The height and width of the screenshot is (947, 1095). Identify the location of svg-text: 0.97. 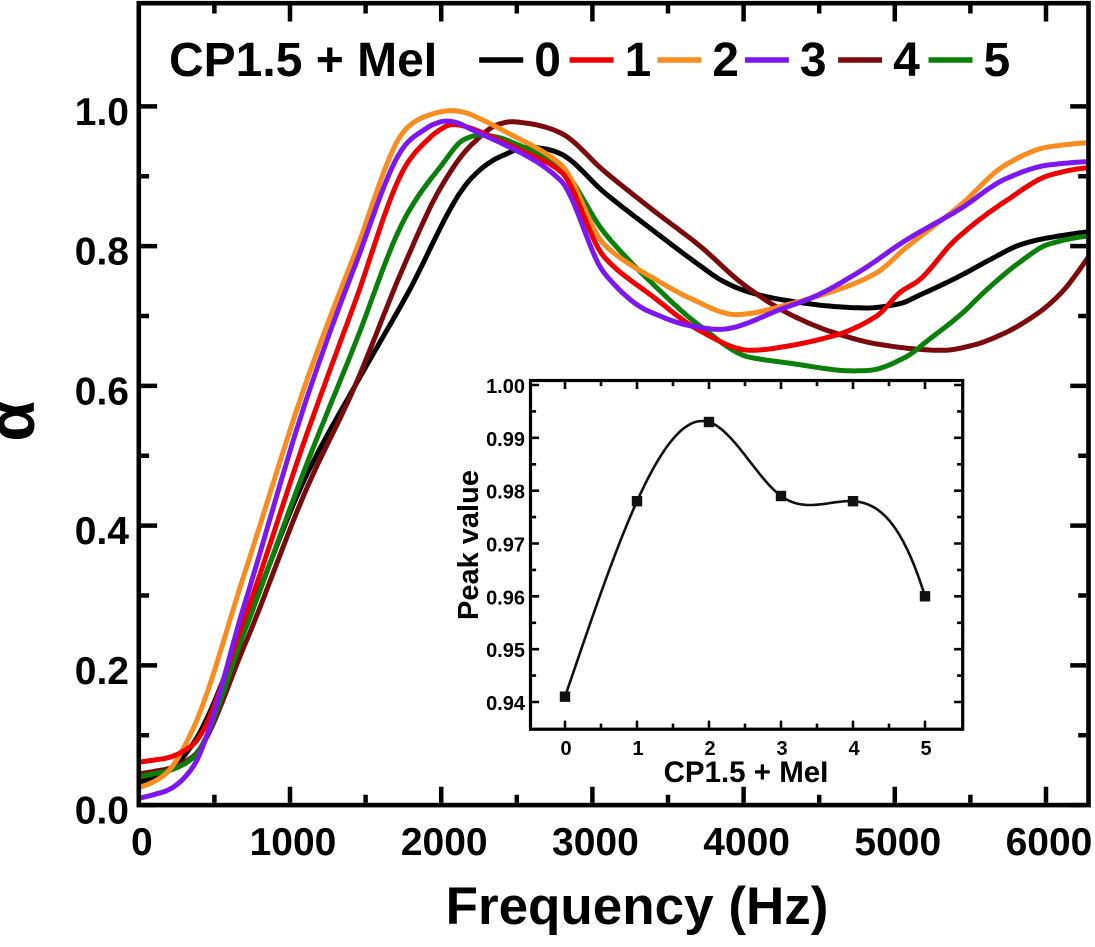
(505, 546).